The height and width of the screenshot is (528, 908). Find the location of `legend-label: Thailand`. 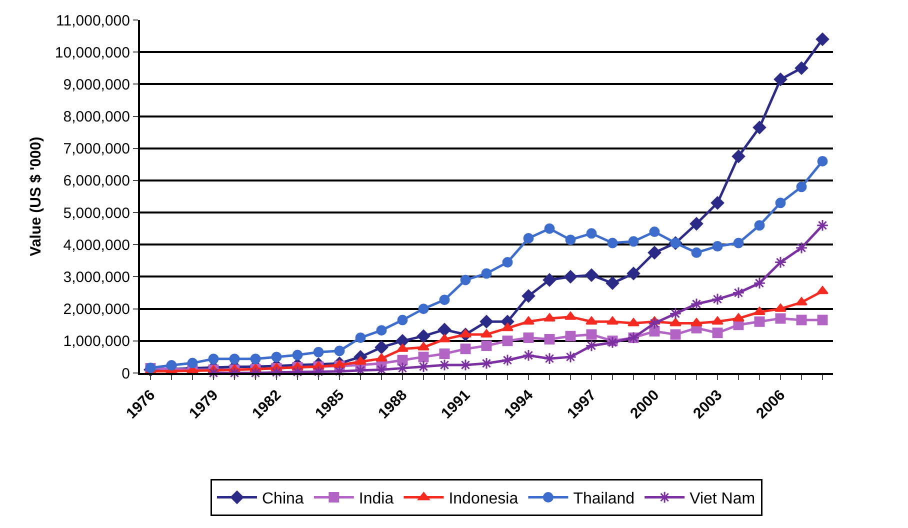

legend-label: Thailand is located at coordinates (604, 499).